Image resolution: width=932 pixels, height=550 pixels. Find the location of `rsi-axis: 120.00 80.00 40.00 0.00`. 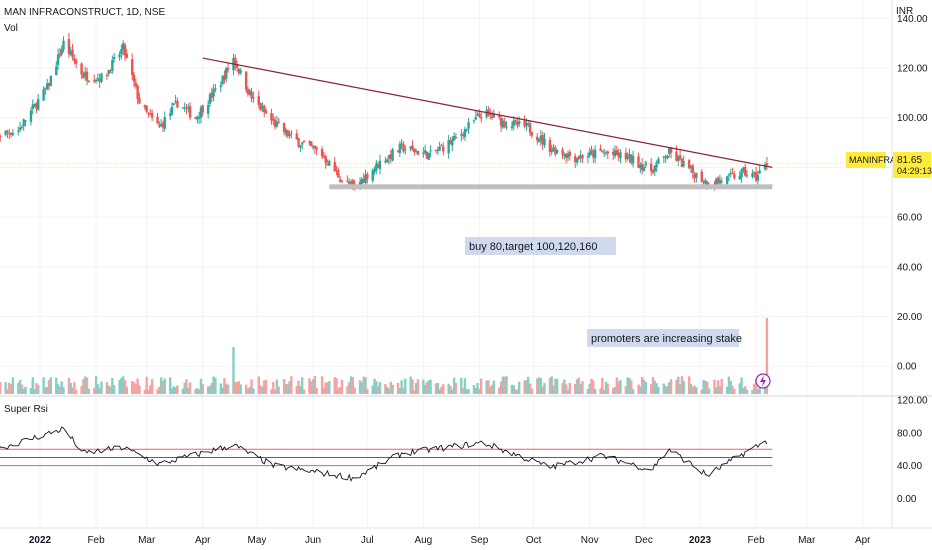

rsi-axis: 120.00 80.00 40.00 0.00 is located at coordinates (912, 451).